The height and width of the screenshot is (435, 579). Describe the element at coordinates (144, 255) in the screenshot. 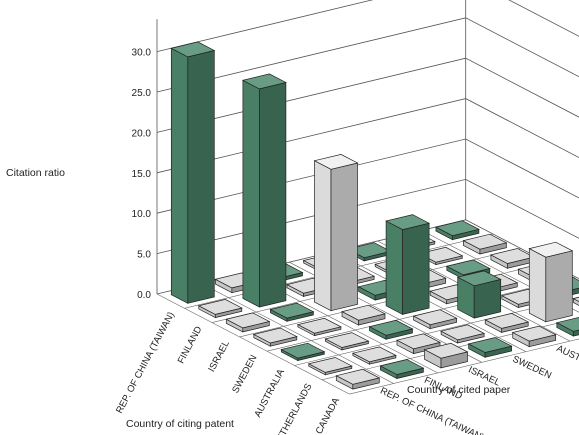

I see `z-tick-label: 5.0` at that location.